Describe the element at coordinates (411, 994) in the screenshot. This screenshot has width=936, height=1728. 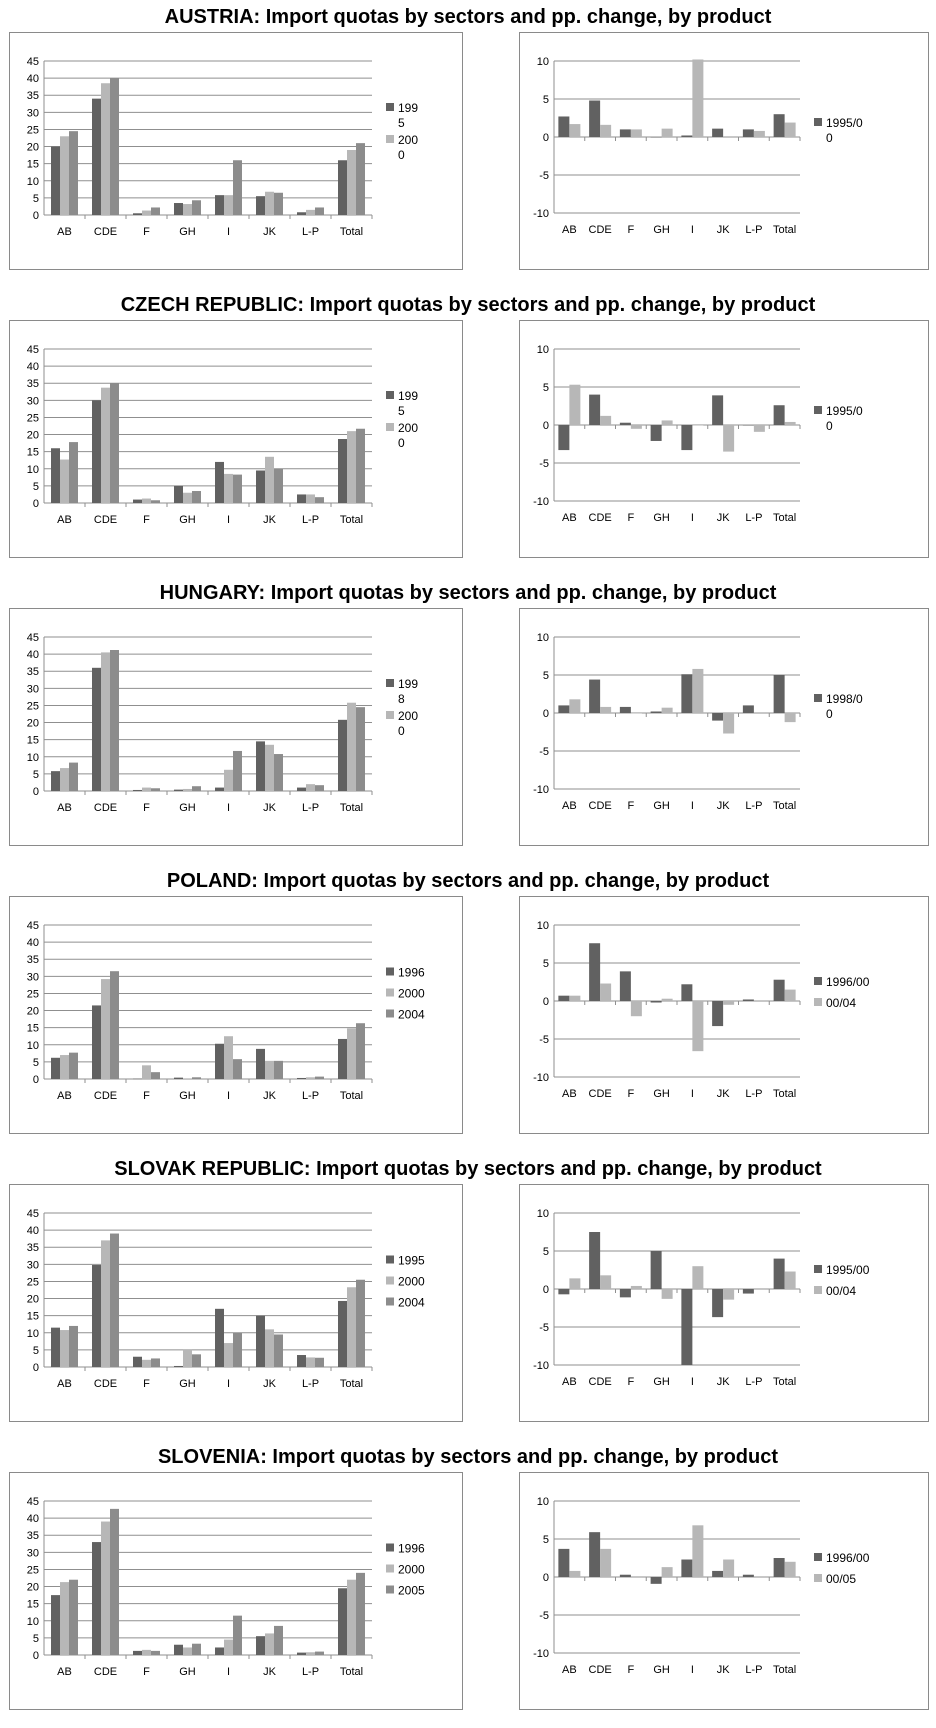
I see `legend-label: 2000` at that location.